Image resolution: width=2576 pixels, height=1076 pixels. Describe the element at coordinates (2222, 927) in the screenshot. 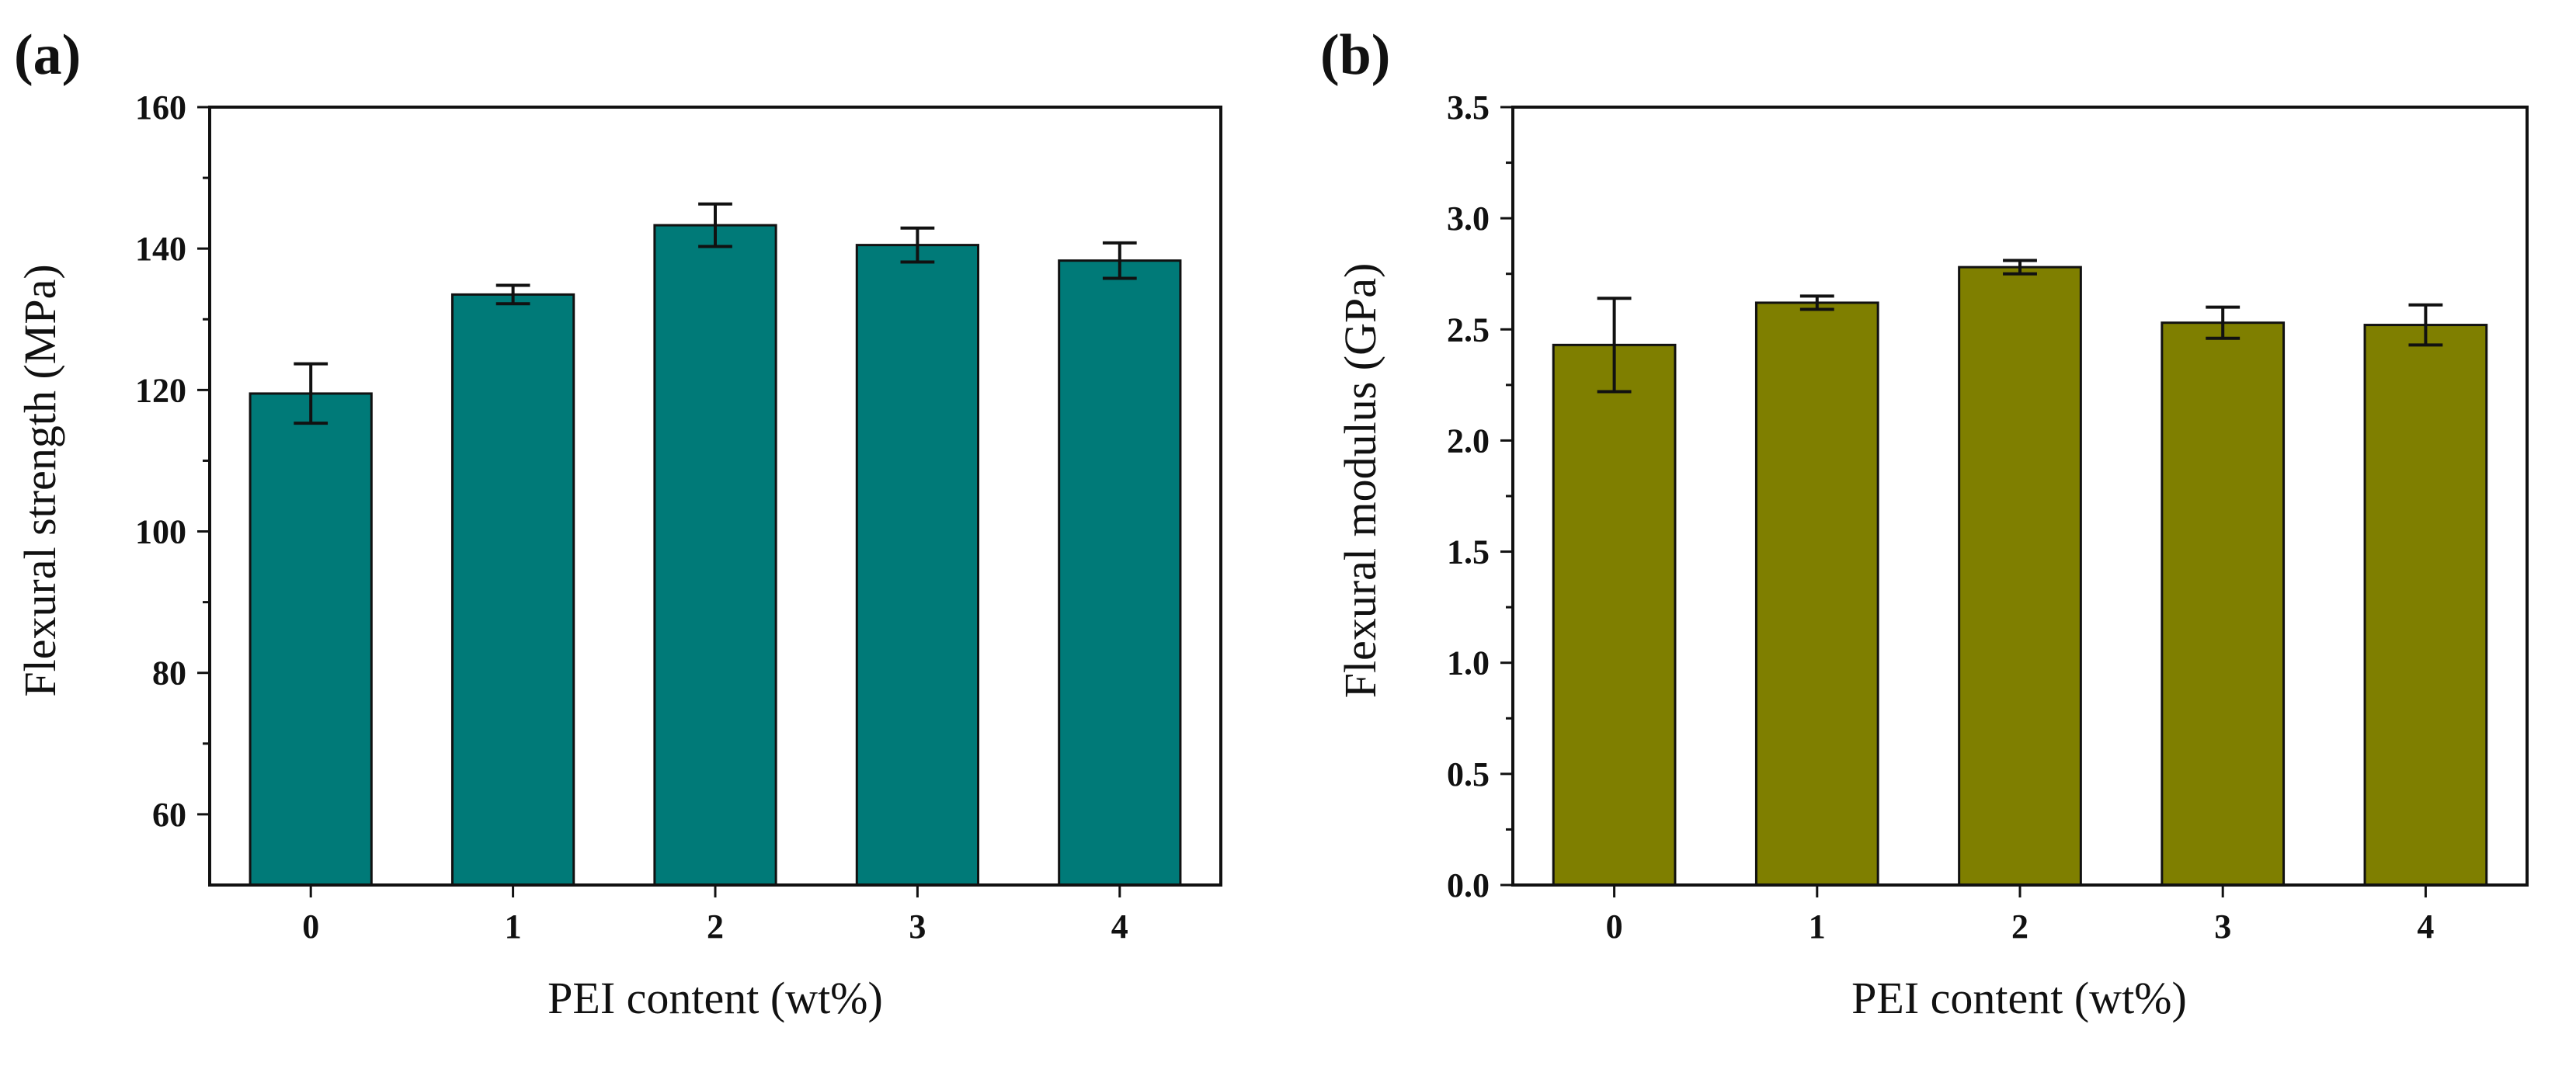

I see `x-tick-label-b-3: 3` at that location.